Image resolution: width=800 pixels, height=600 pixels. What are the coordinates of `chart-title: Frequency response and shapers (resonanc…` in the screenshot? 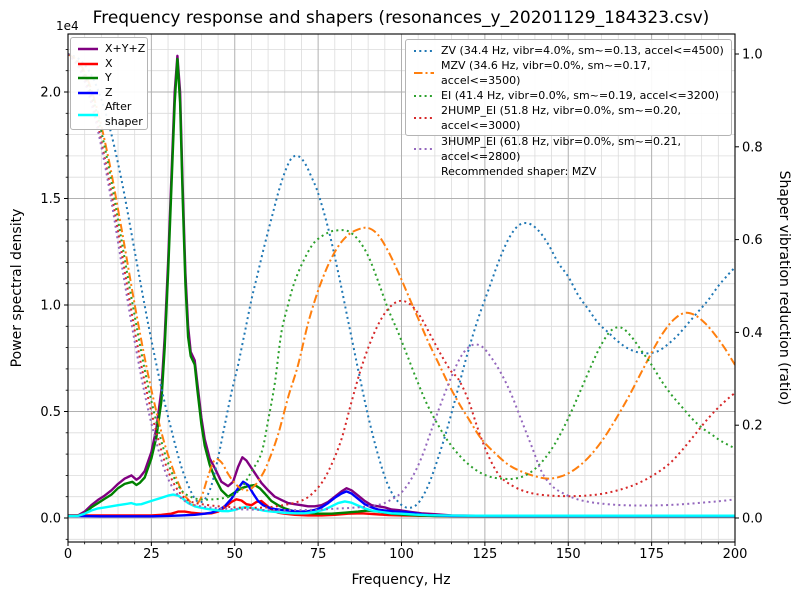 It's located at (401, 18).